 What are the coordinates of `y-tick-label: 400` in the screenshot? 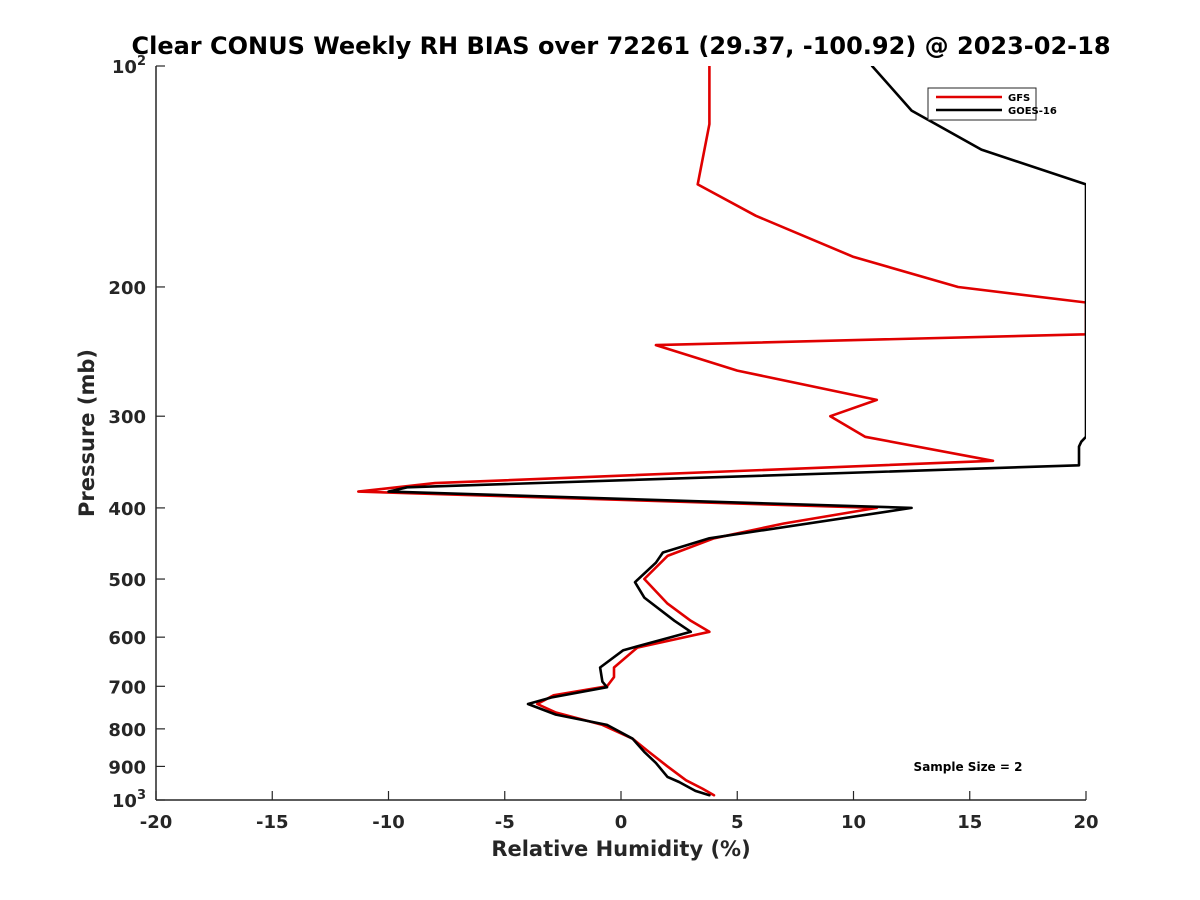 It's located at (127, 509).